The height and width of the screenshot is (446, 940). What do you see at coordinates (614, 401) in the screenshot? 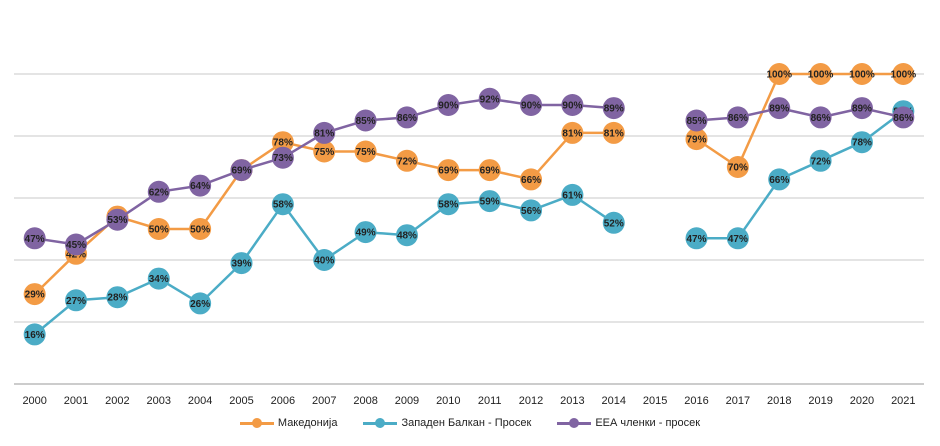
I see `x-tick-label: 2014` at bounding box center [614, 401].